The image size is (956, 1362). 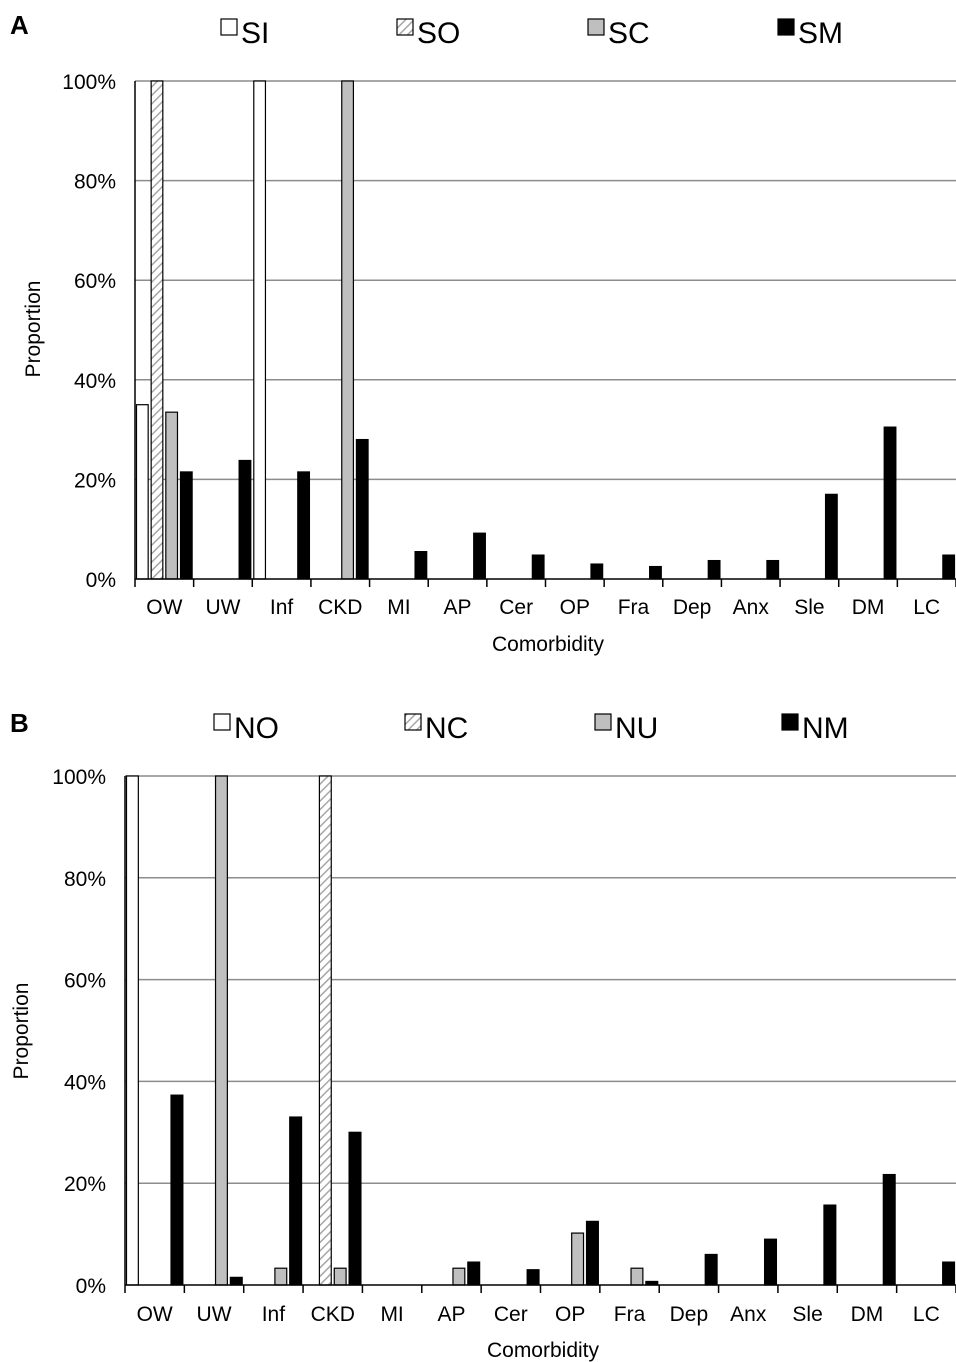 I want to click on y-tick-labels: 0% 20% 40% 60% 80% 100%, so click(x=89, y=331).